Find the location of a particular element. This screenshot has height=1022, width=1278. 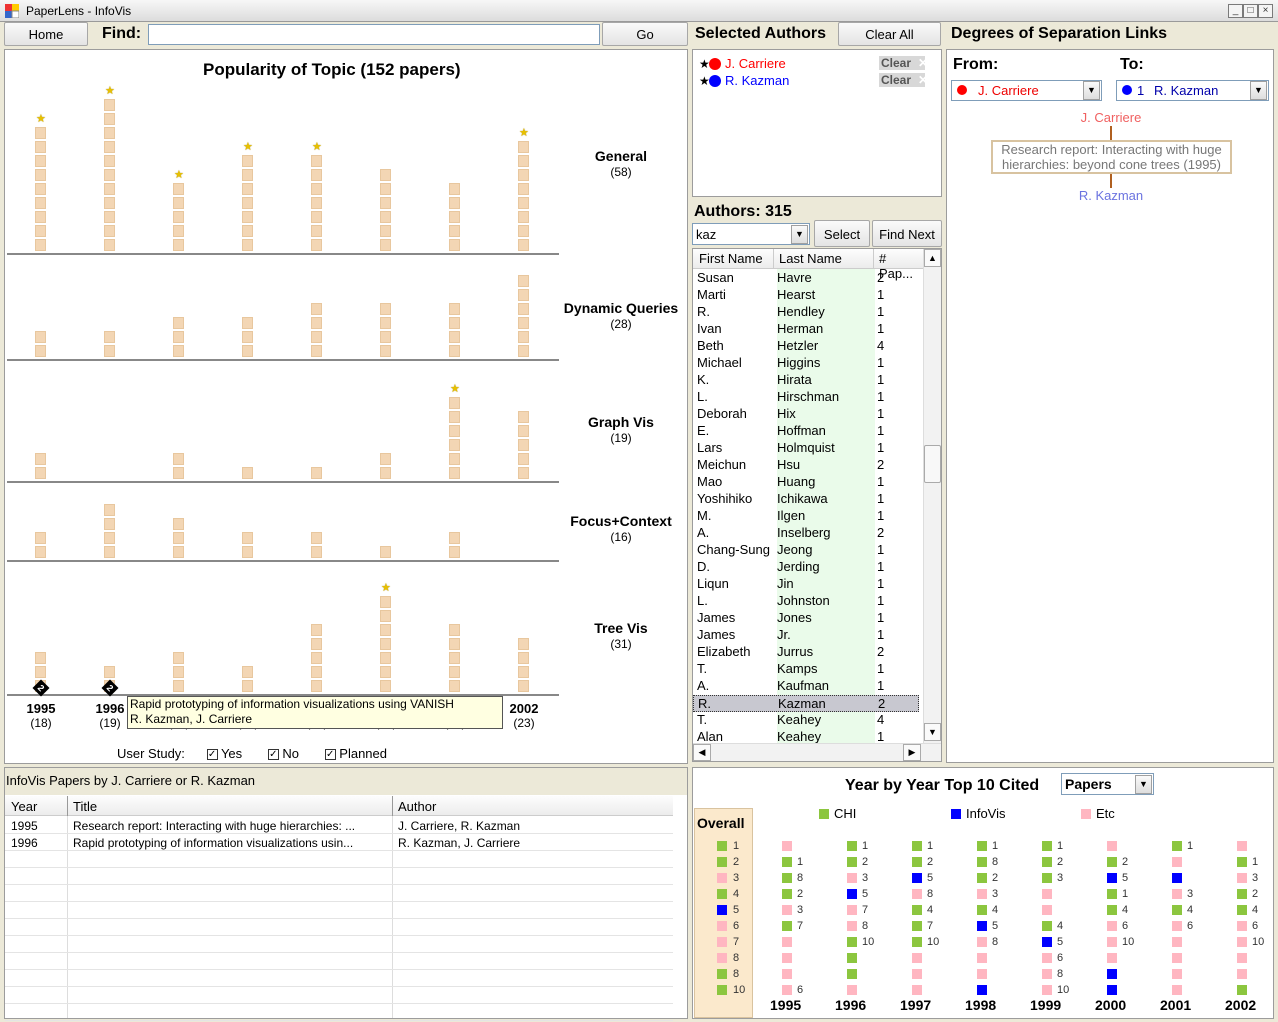

yes-checkbox: ✓ is located at coordinates (212, 755).